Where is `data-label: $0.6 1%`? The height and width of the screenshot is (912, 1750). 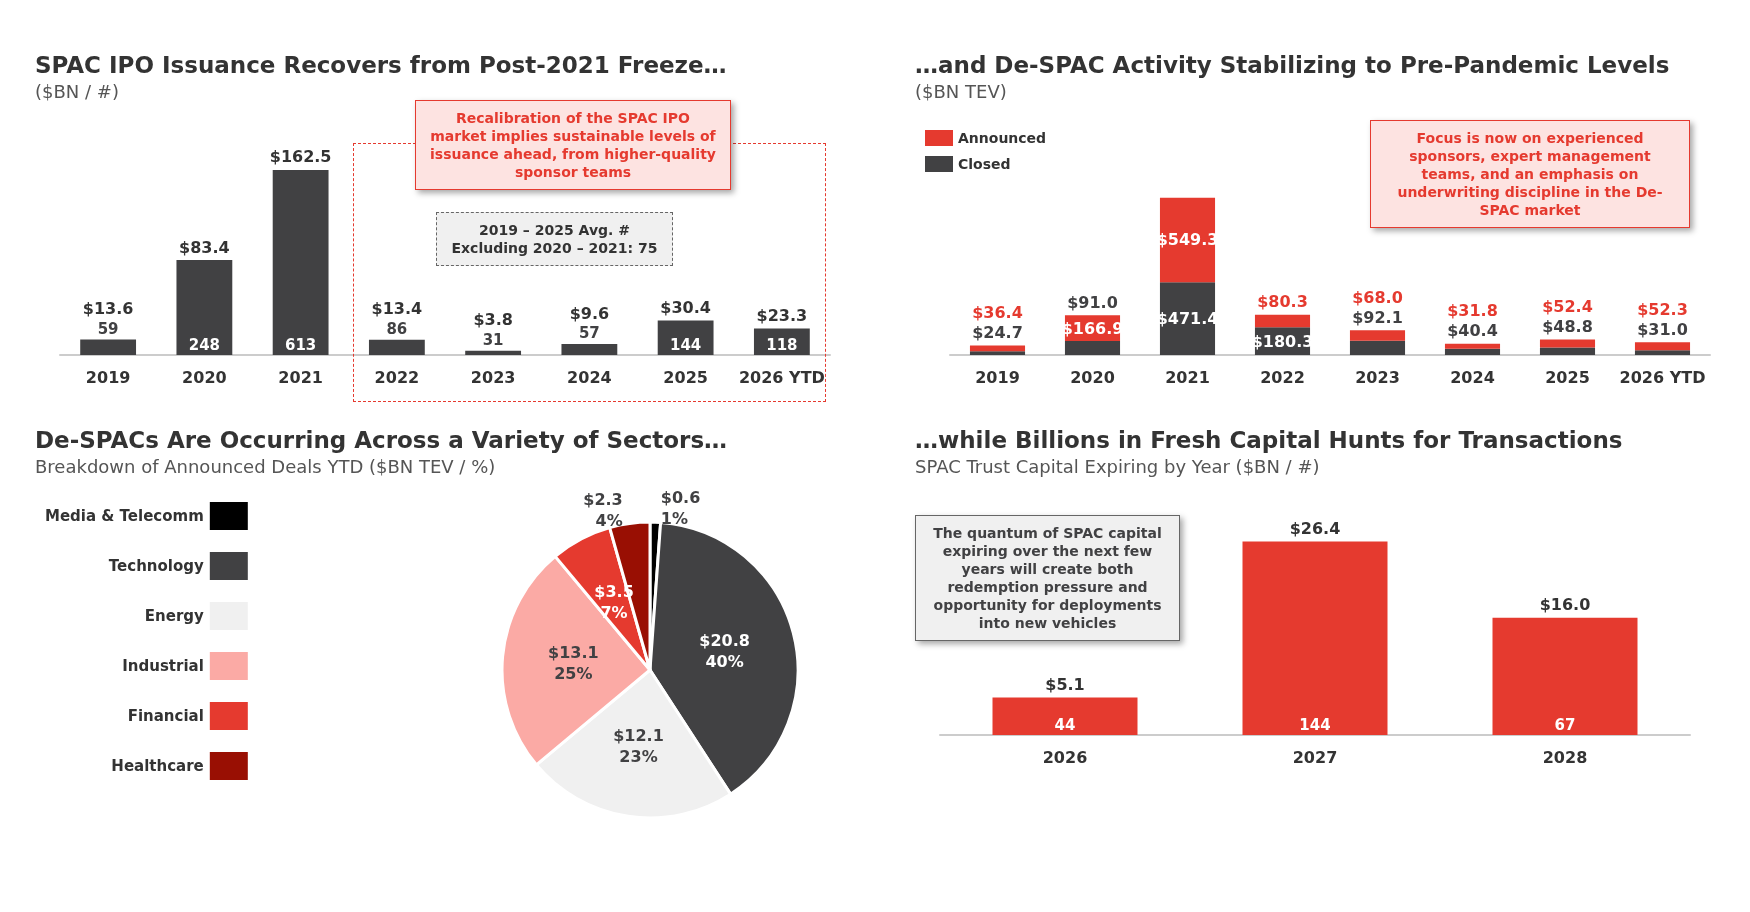
data-label: $0.6 1% is located at coordinates (680, 508).